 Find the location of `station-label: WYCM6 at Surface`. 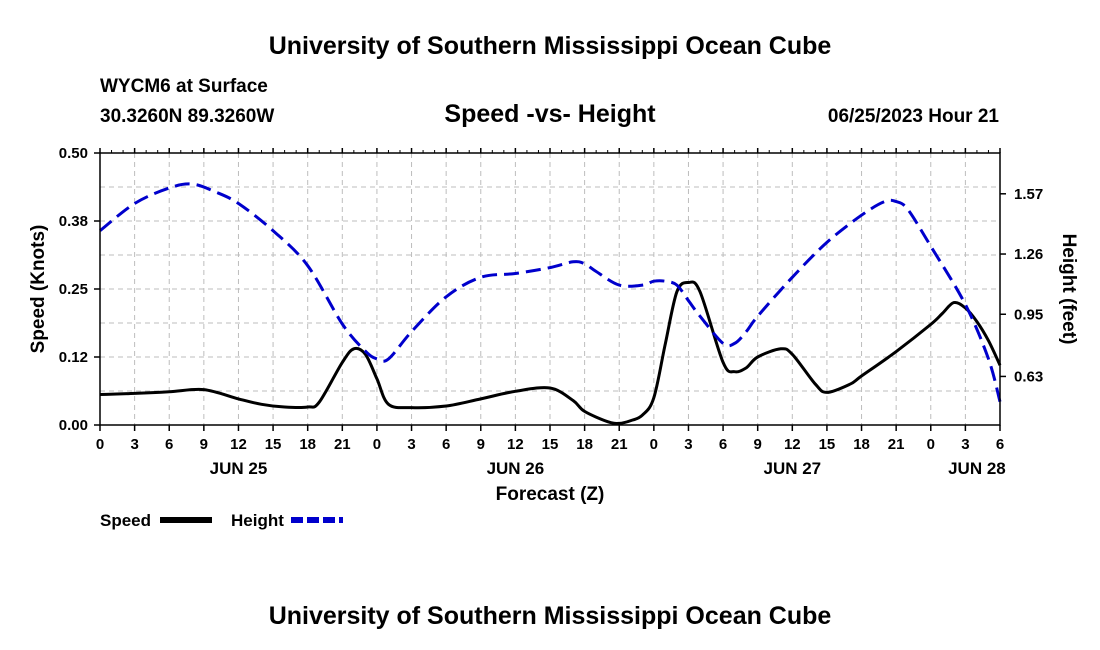

station-label: WYCM6 at Surface is located at coordinates (184, 86).